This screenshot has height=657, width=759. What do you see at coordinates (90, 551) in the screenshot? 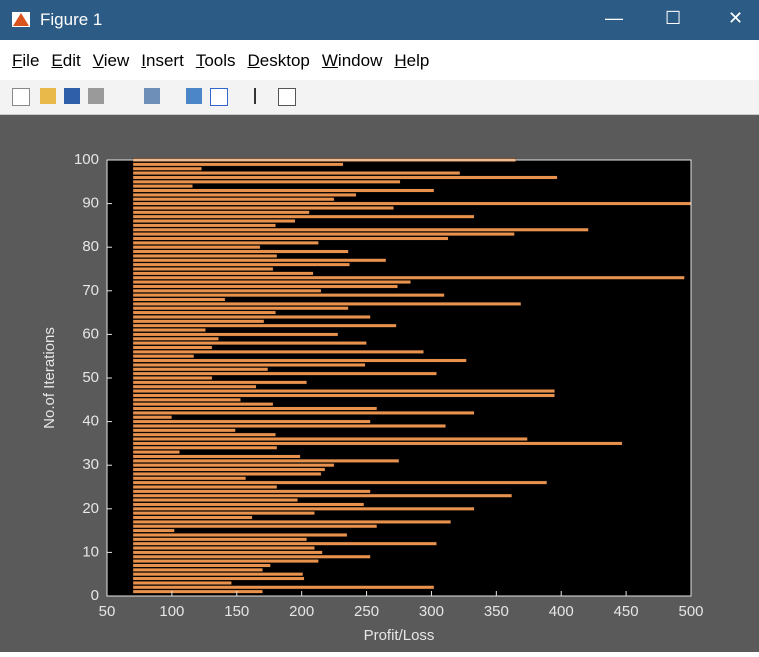
I see `y-tick-label: 10` at bounding box center [90, 551].